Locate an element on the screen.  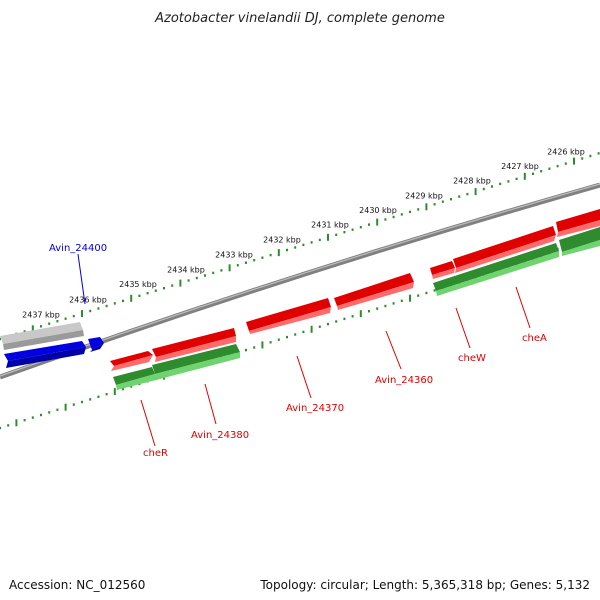
scale-label: 2437 kbp is located at coordinates (41, 314).